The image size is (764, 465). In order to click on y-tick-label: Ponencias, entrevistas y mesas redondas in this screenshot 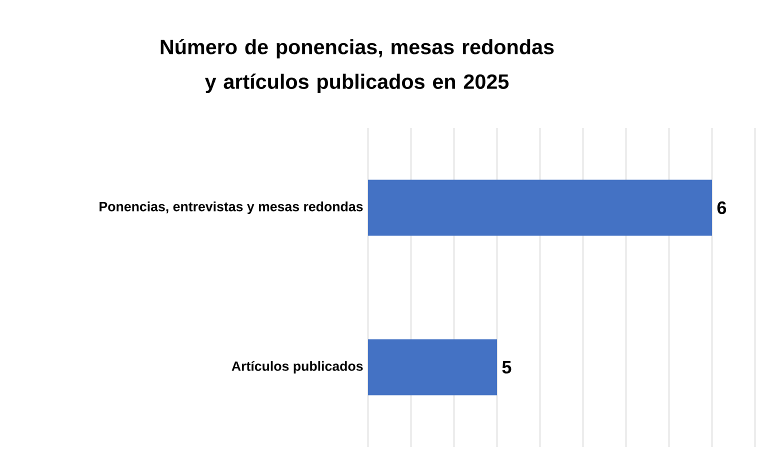, I will do `click(231, 208)`.